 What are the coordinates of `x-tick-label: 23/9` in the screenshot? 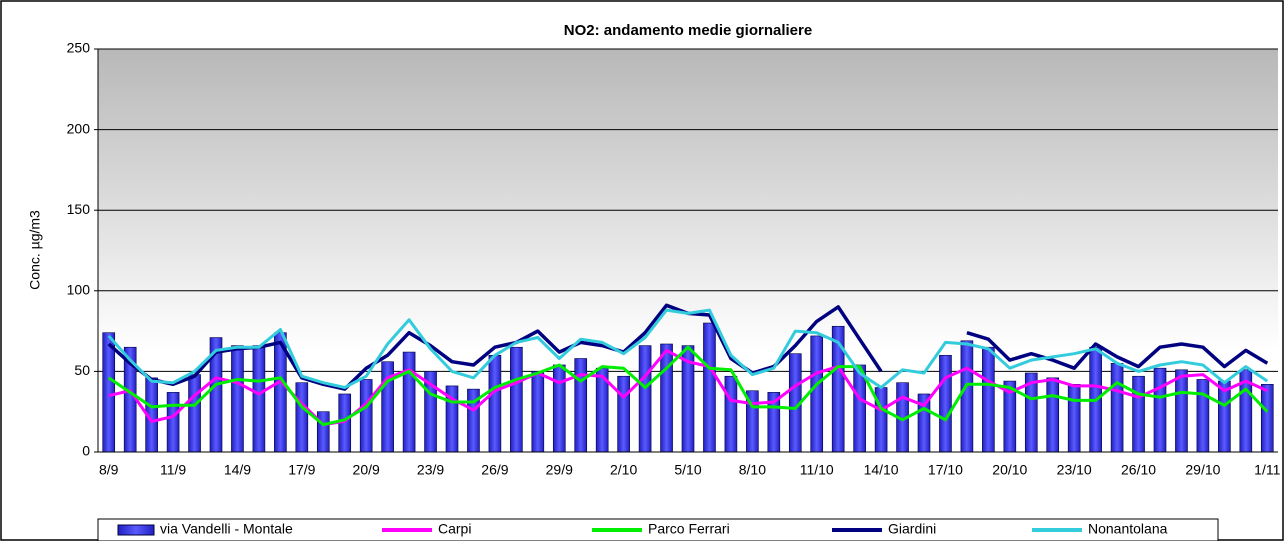 It's located at (430, 470).